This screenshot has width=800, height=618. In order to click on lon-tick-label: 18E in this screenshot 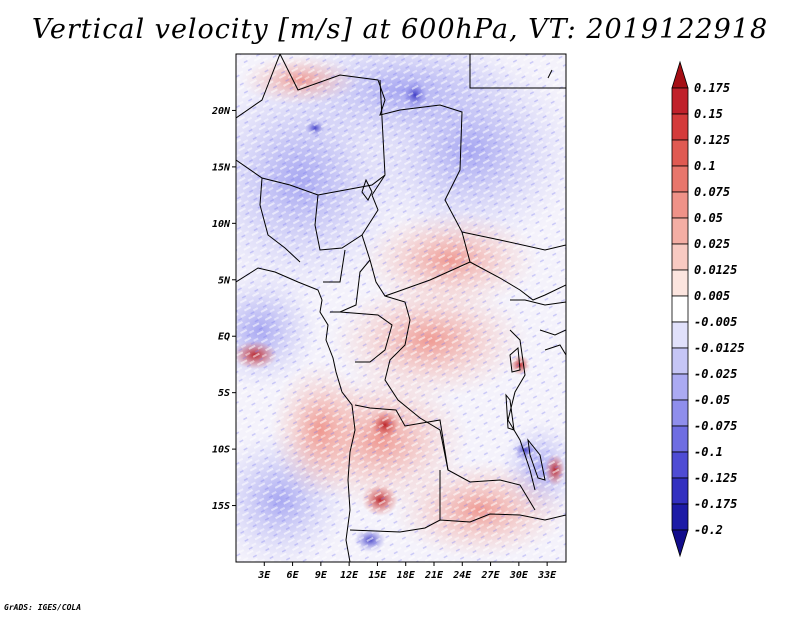, I will do `click(406, 575)`.